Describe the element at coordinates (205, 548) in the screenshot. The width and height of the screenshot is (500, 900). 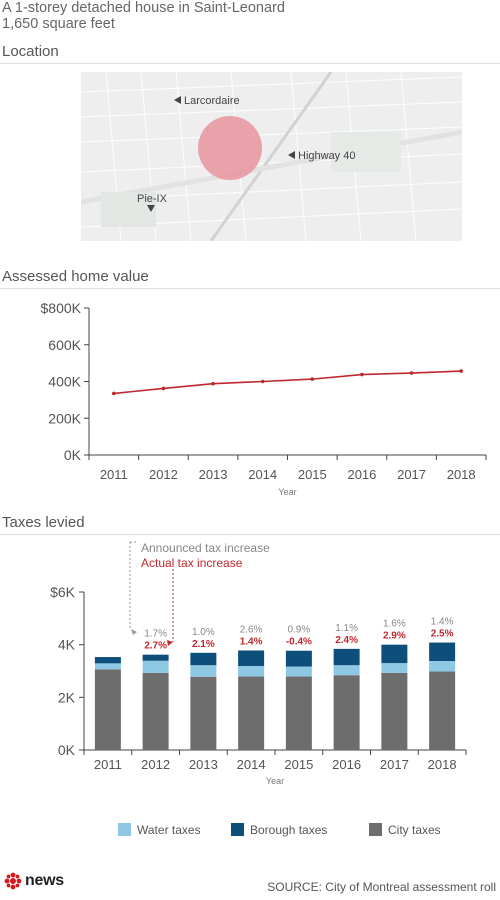
I see `annotation-announced: Announced tax increase` at that location.